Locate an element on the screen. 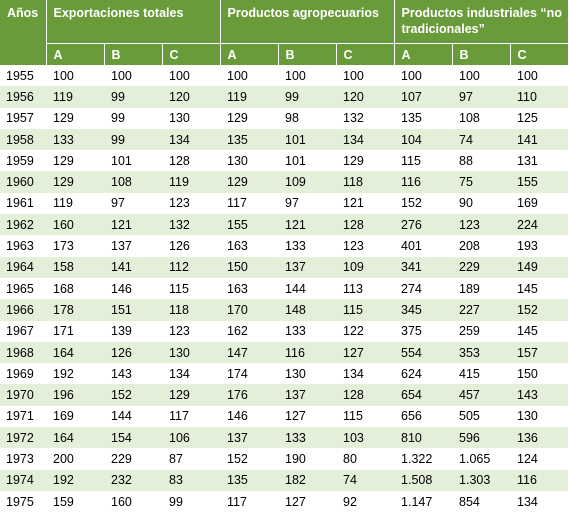  value-cell: 90 is located at coordinates (481, 203).